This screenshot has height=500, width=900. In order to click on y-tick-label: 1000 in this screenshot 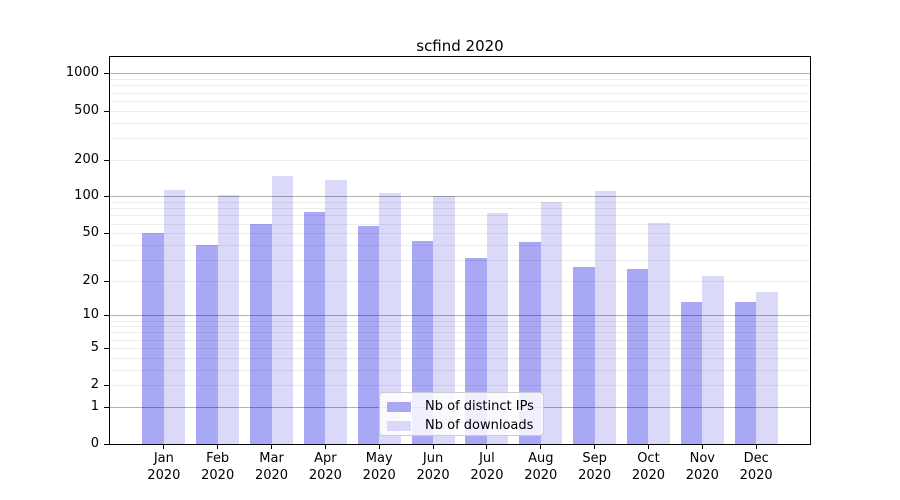, I will do `click(82, 73)`.